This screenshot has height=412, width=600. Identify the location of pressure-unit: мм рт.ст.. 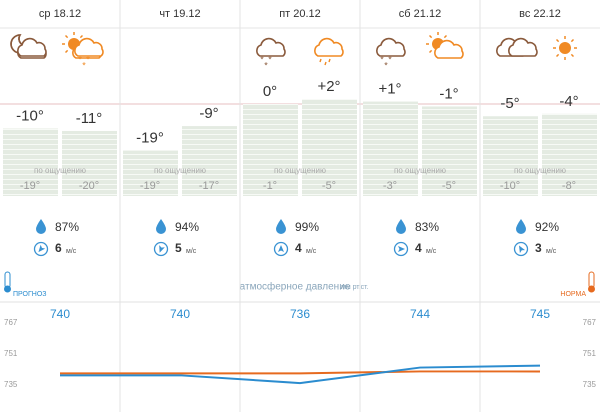
(355, 287).